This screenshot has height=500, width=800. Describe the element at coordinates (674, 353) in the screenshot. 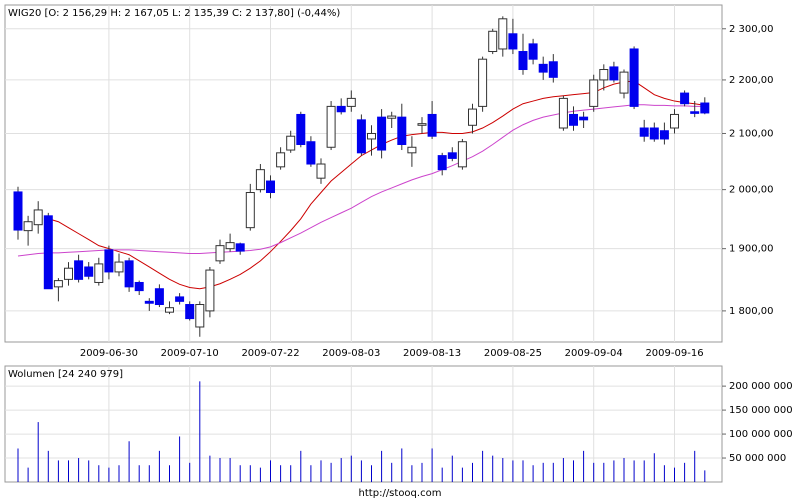

I see `x-tick-label: 2009-09-16` at that location.